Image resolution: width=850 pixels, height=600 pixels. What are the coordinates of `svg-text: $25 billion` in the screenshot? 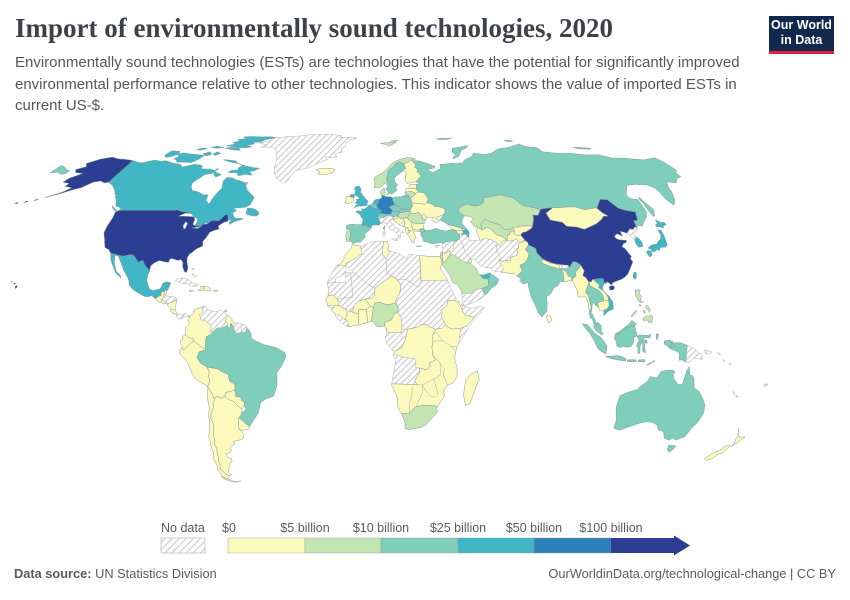 It's located at (458, 528).